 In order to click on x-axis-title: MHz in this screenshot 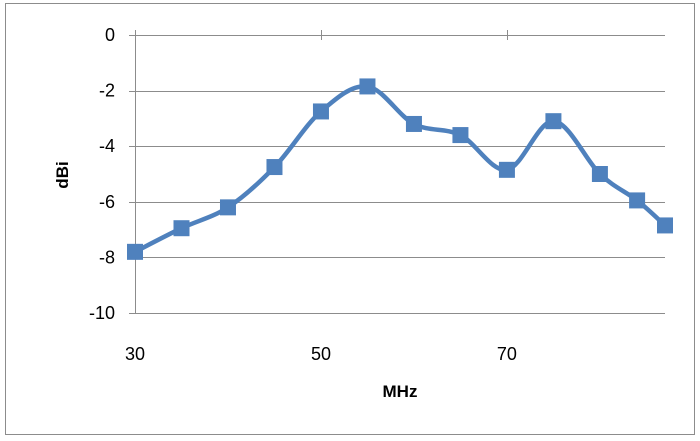, I will do `click(400, 391)`.